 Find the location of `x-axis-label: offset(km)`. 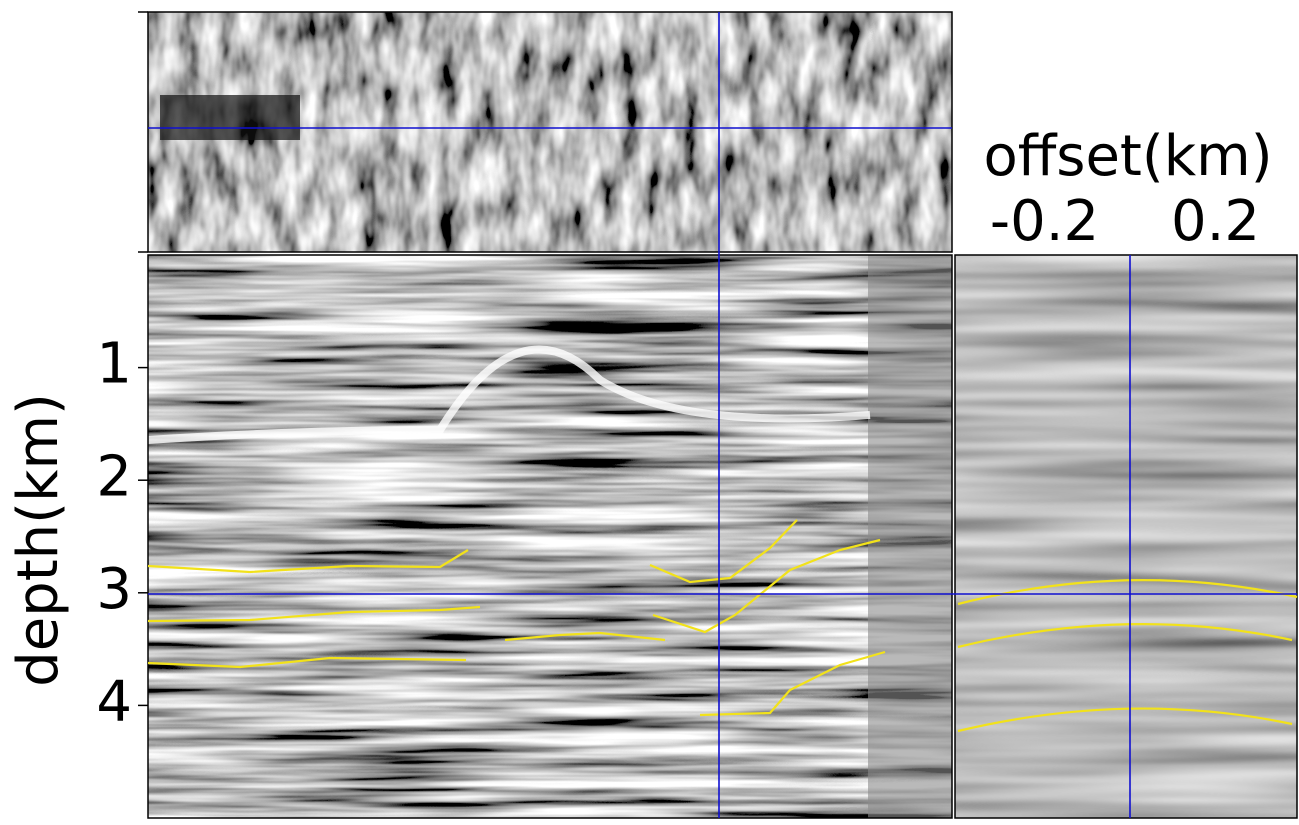

x-axis-label: offset(km) is located at coordinates (1127, 156).